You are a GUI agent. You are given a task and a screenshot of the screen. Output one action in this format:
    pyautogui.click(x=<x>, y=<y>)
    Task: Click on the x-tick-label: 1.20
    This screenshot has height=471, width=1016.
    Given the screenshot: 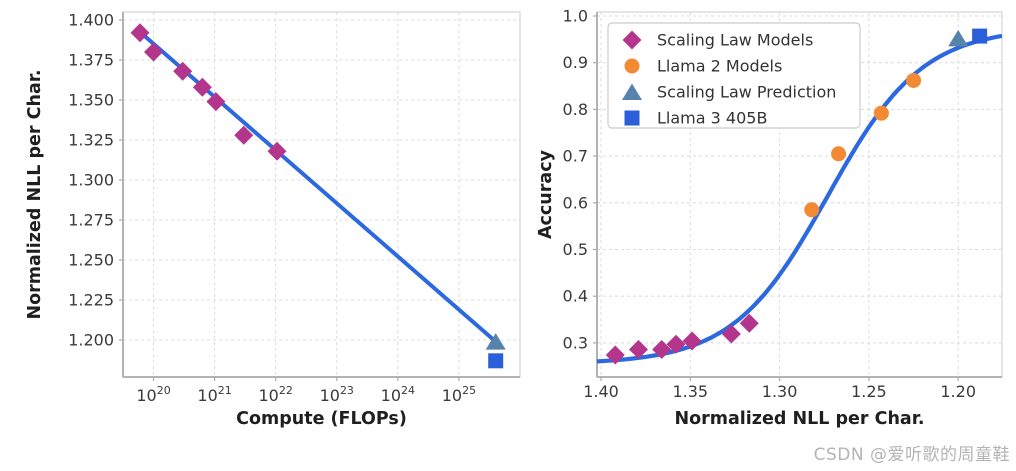 What is the action you would take?
    pyautogui.click(x=958, y=391)
    